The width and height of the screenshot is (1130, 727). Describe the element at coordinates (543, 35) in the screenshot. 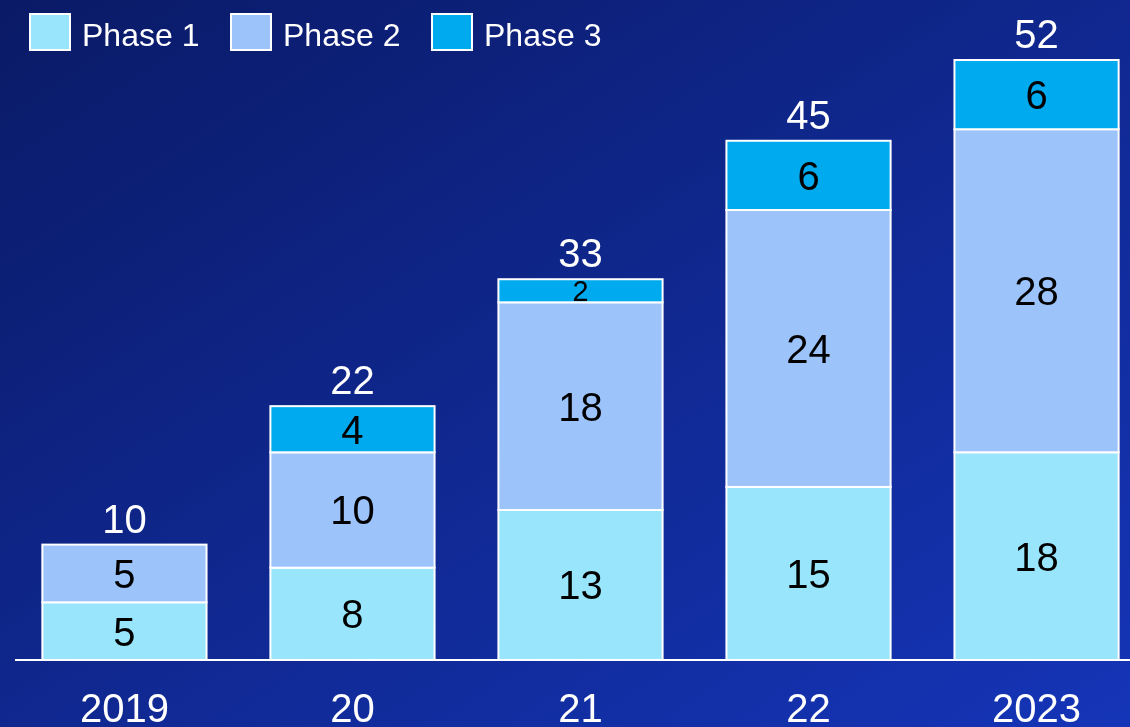

I see `legend-label: Phase 3` at that location.